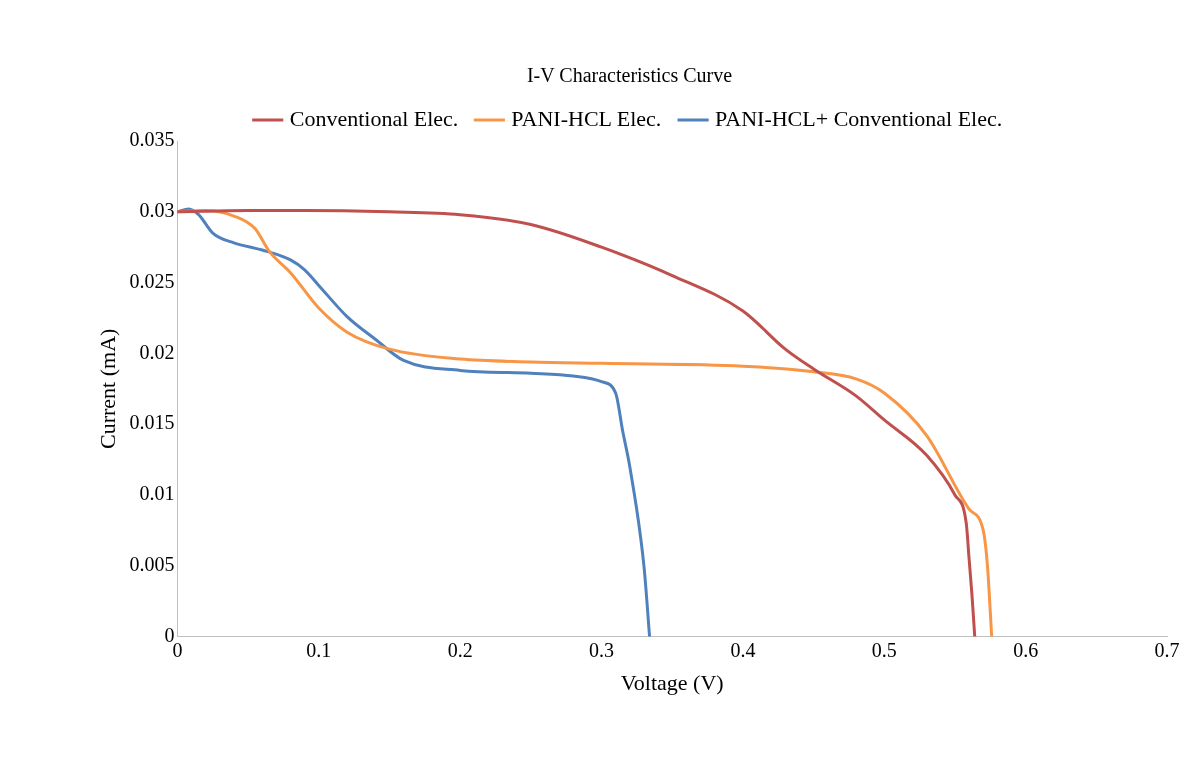 The width and height of the screenshot is (1197, 768). Describe the element at coordinates (743, 649) in the screenshot. I see `x-tick-label: 0.4` at that location.